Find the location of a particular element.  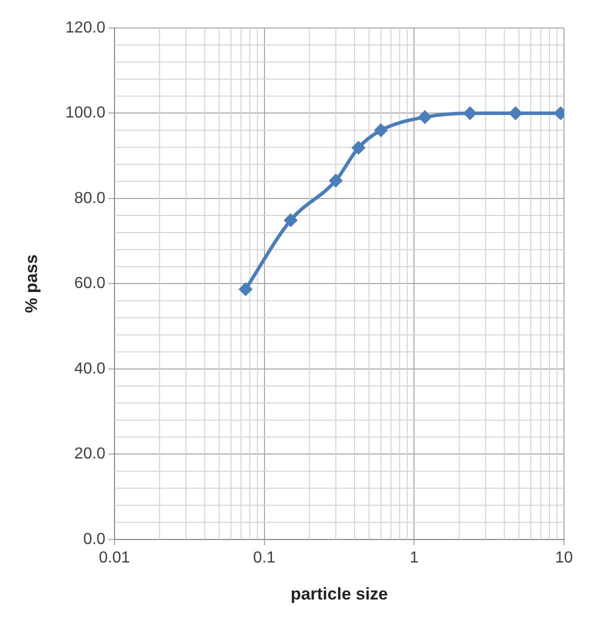

y-tick-label: 0.0 is located at coordinates (94, 539).